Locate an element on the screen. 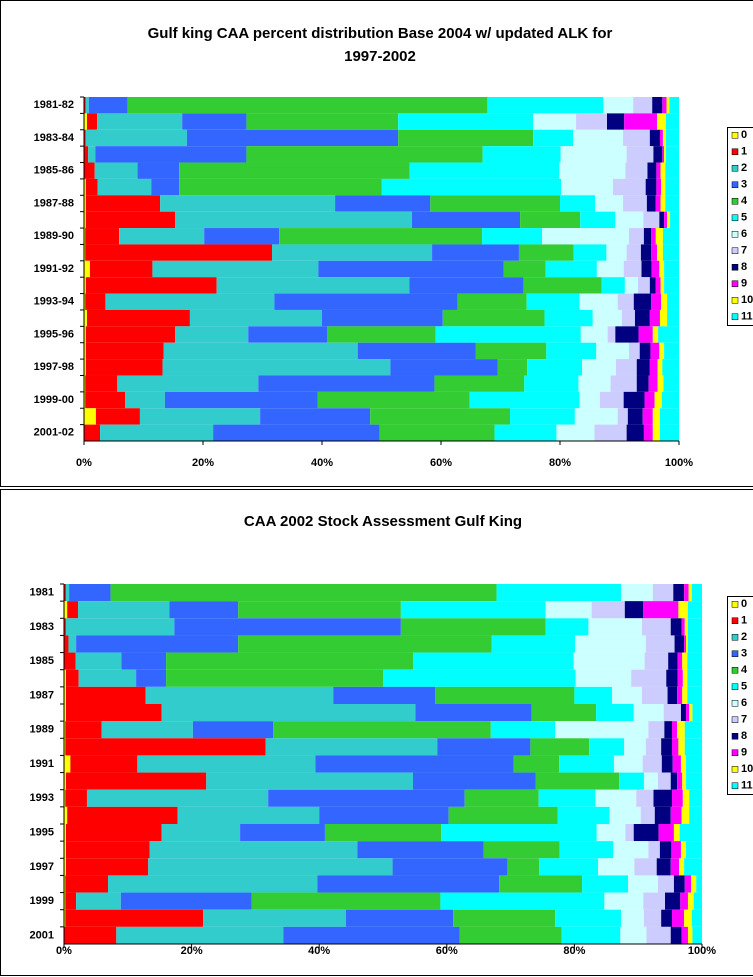  x-tick-label: 0% is located at coordinates (64, 951).